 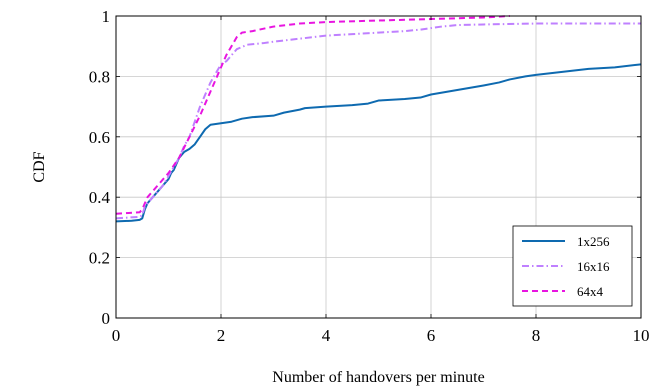 What do you see at coordinates (593, 266) in the screenshot?
I see `legend-label-16x16: 16x16` at bounding box center [593, 266].